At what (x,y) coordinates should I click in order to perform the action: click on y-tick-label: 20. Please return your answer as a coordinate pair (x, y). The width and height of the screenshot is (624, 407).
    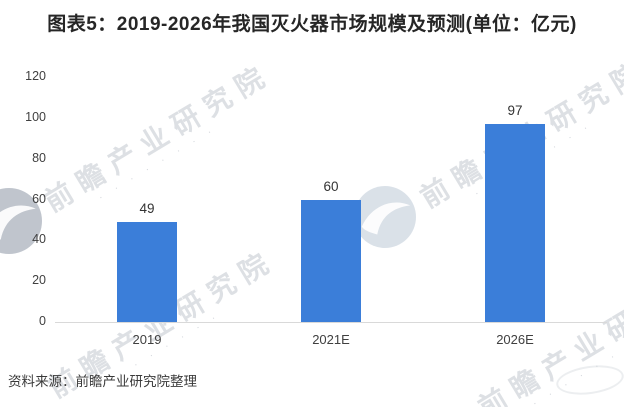
    Looking at the image, I should click on (39, 280).